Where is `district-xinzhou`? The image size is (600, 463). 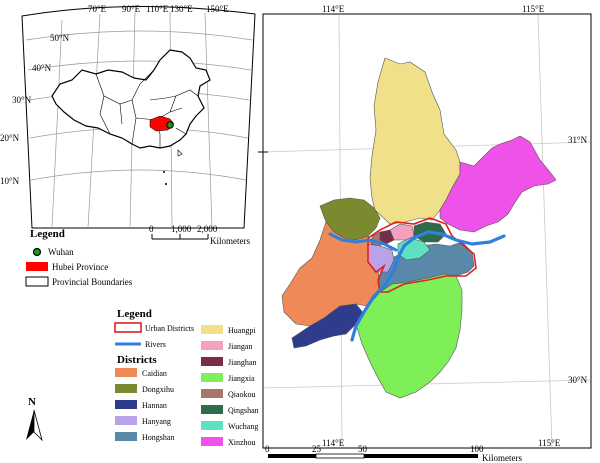
district-xinzhou is located at coordinates (498, 184).